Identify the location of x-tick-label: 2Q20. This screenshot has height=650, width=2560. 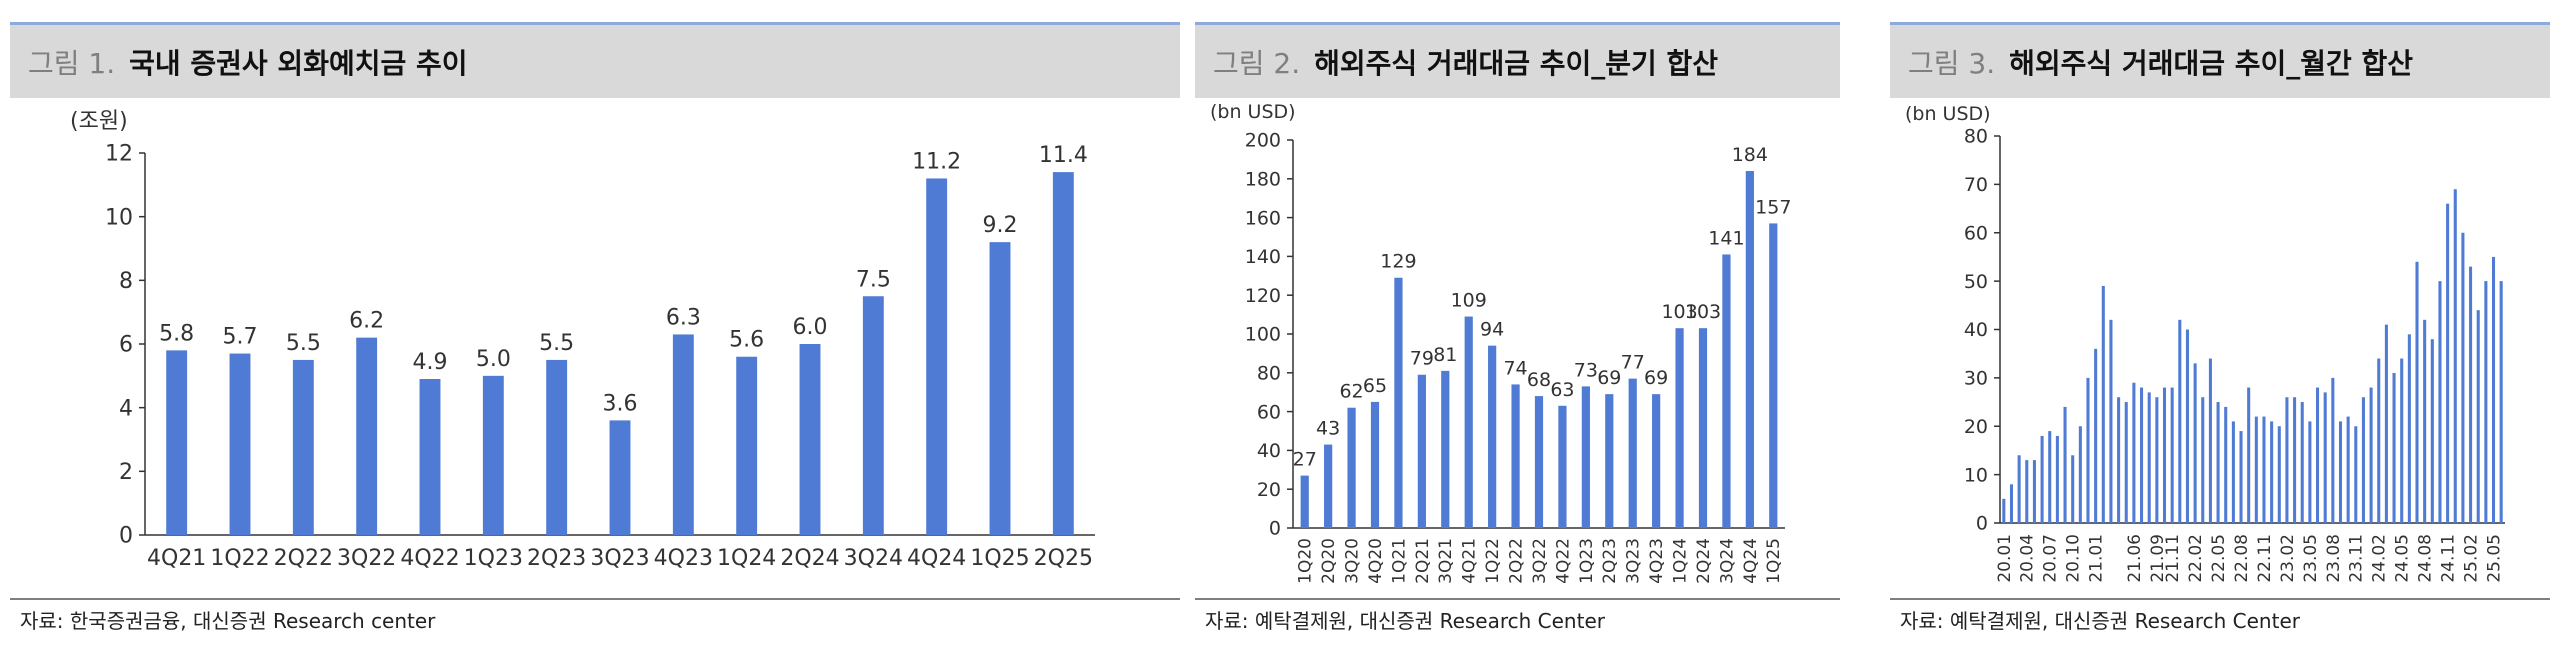
(1329, 561).